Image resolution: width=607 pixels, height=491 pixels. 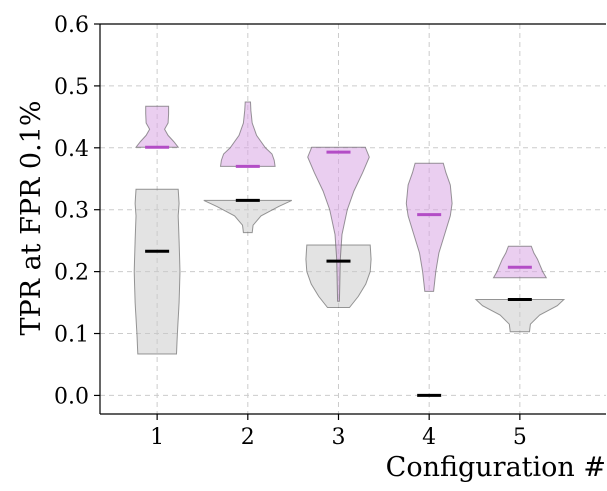 I want to click on x-tick-label: 2, so click(x=248, y=437).